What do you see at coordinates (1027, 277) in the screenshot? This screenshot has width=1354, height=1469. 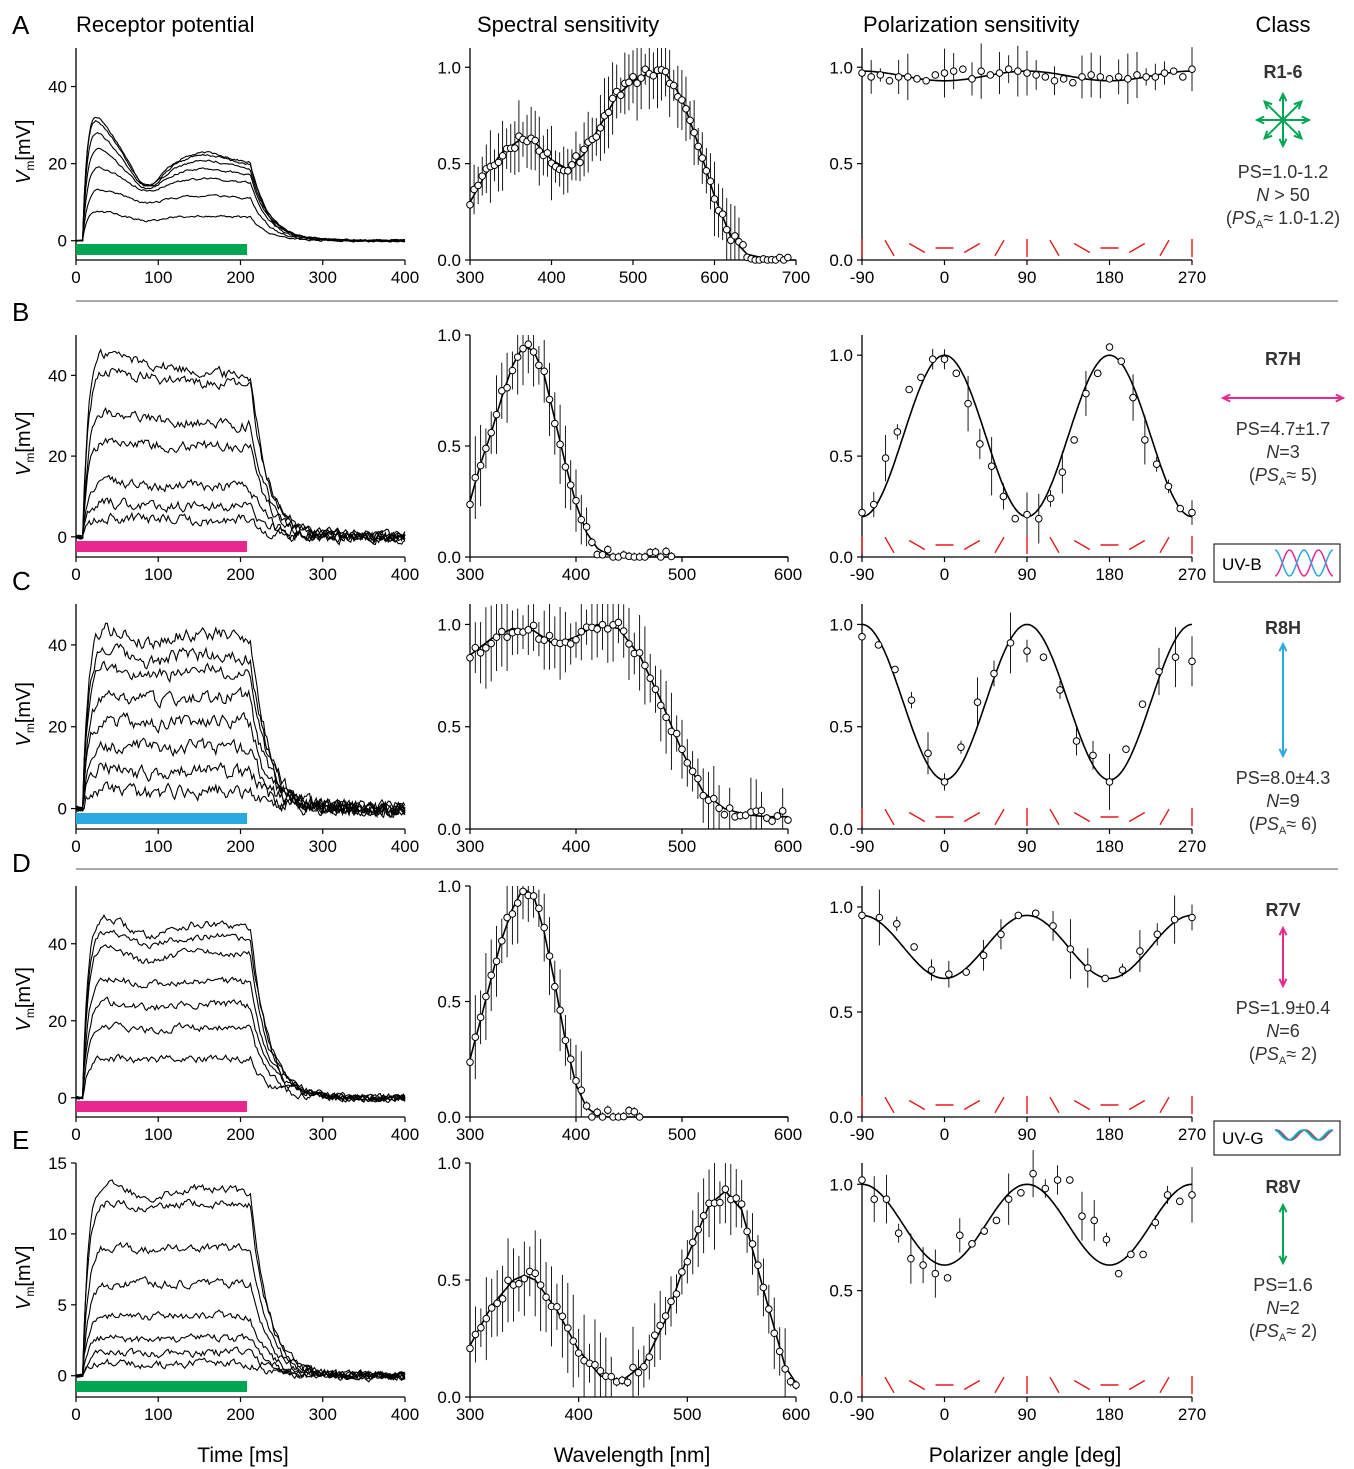 I see `polarization-x-tick-label: 90` at bounding box center [1027, 277].